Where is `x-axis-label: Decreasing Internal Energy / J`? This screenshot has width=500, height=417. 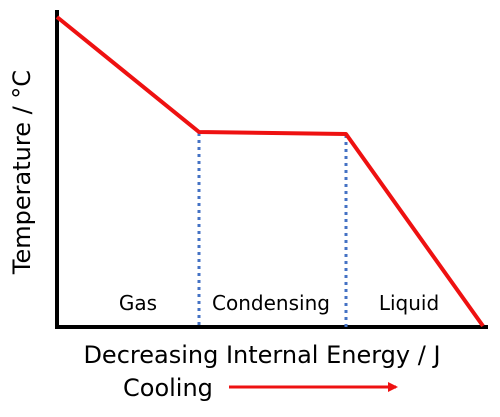
x-axis-label: Decreasing Internal Energy / J is located at coordinates (261, 355).